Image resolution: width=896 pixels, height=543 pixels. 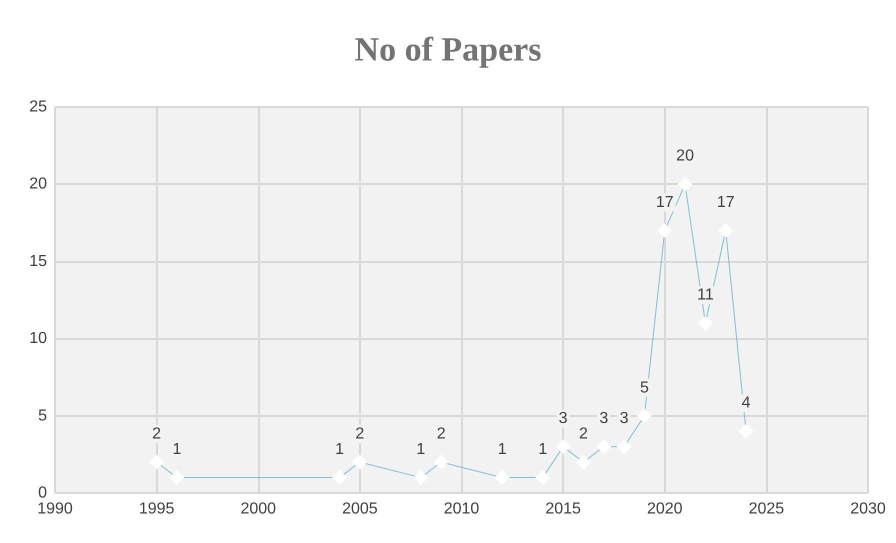 What do you see at coordinates (705, 295) in the screenshot?
I see `data-label: 11` at bounding box center [705, 295].